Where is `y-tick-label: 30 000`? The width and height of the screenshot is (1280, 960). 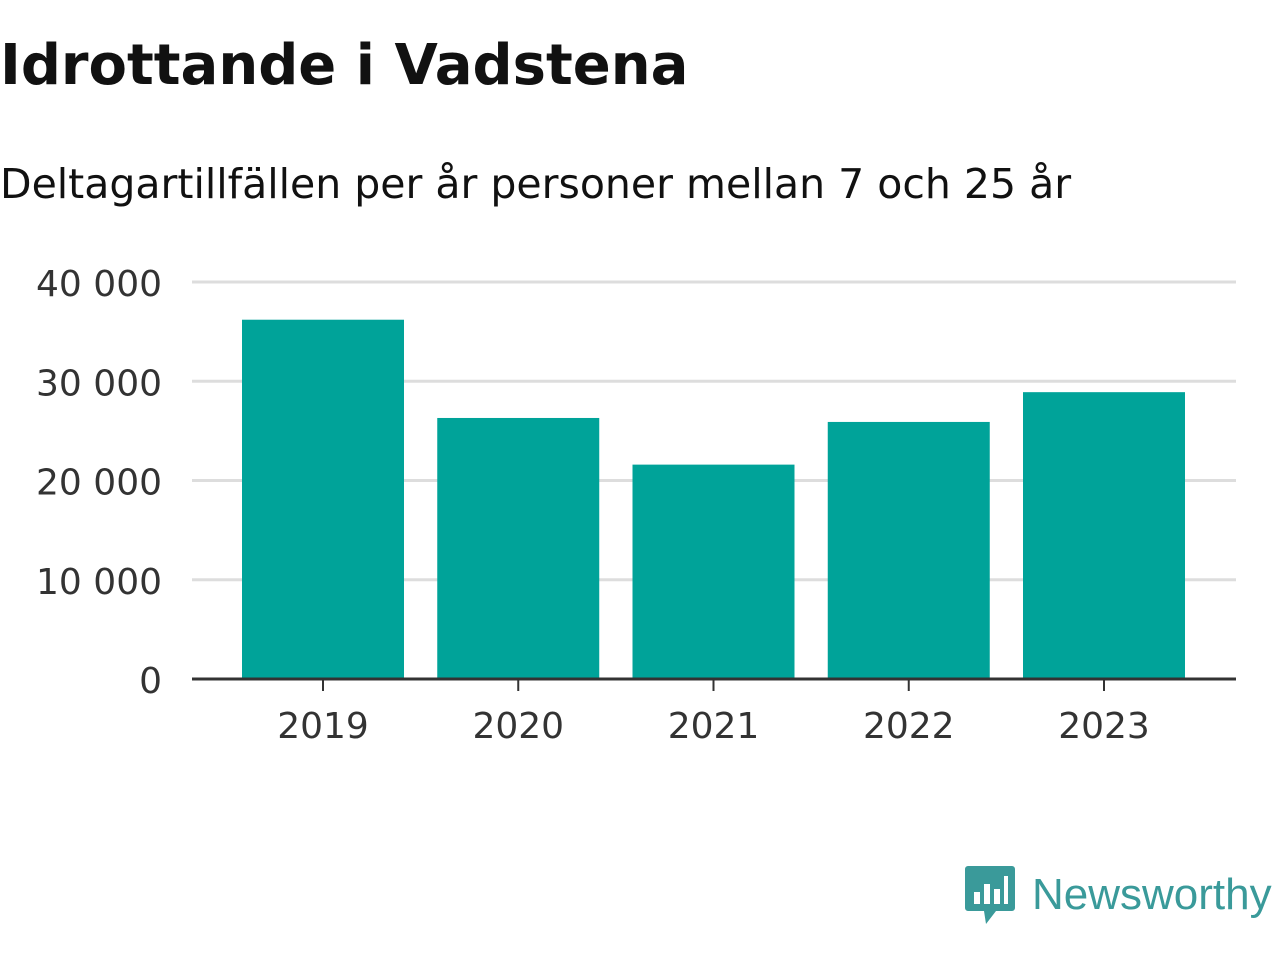
y-tick-label: 30 000 is located at coordinates (99, 383).